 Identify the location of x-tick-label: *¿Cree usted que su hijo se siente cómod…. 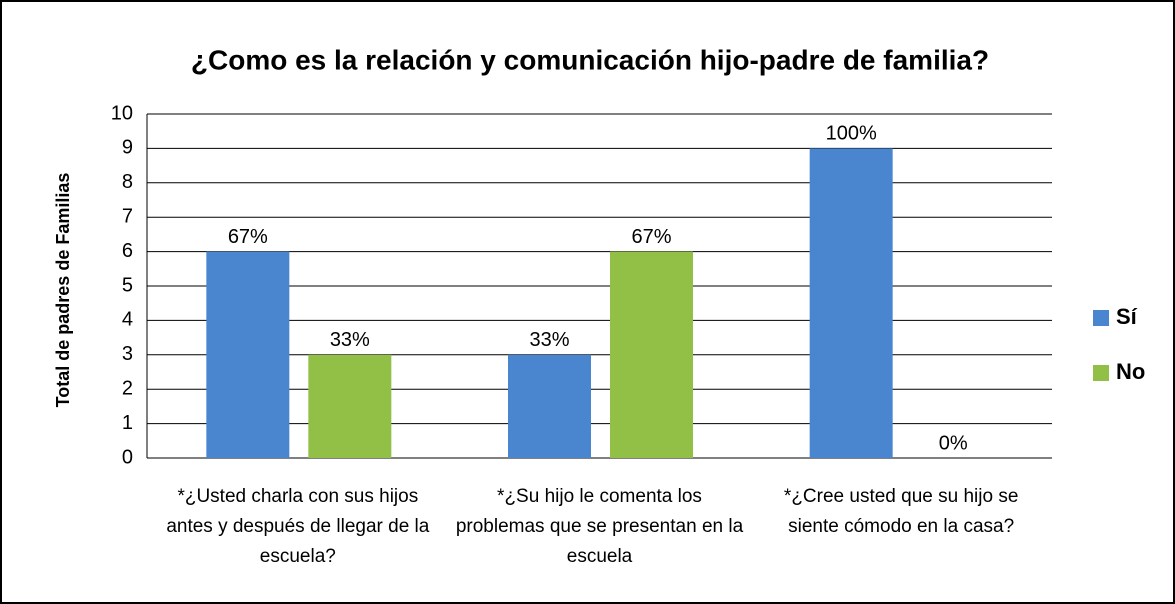
(901, 511).